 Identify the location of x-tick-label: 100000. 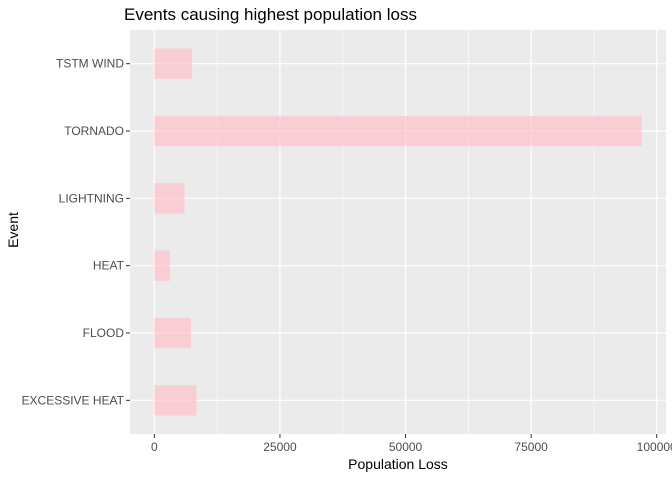
(654, 447).